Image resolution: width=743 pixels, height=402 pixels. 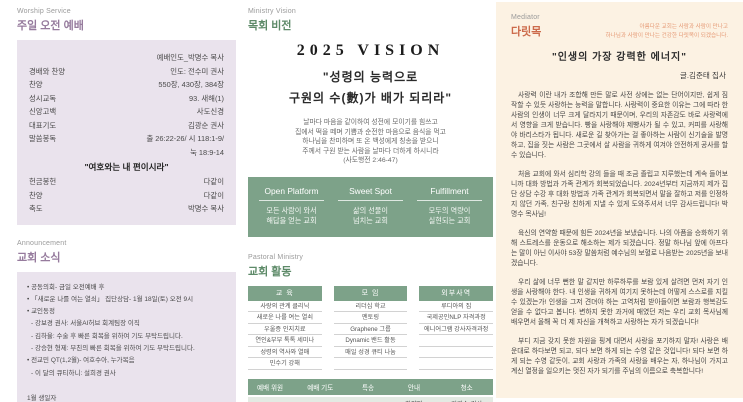 What do you see at coordinates (85, 324) in the screenshot?
I see `announcement-subitem: - 강보경 권사: 서울AI허브 회계팀장 이직` at bounding box center [85, 324].